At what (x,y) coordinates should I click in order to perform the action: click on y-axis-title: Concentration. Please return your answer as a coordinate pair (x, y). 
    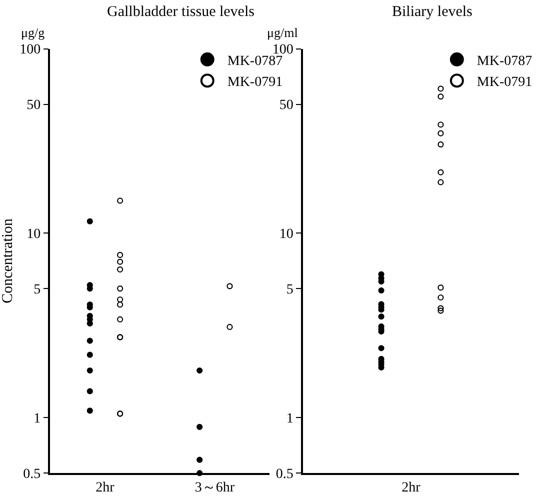
    Looking at the image, I should click on (8, 261).